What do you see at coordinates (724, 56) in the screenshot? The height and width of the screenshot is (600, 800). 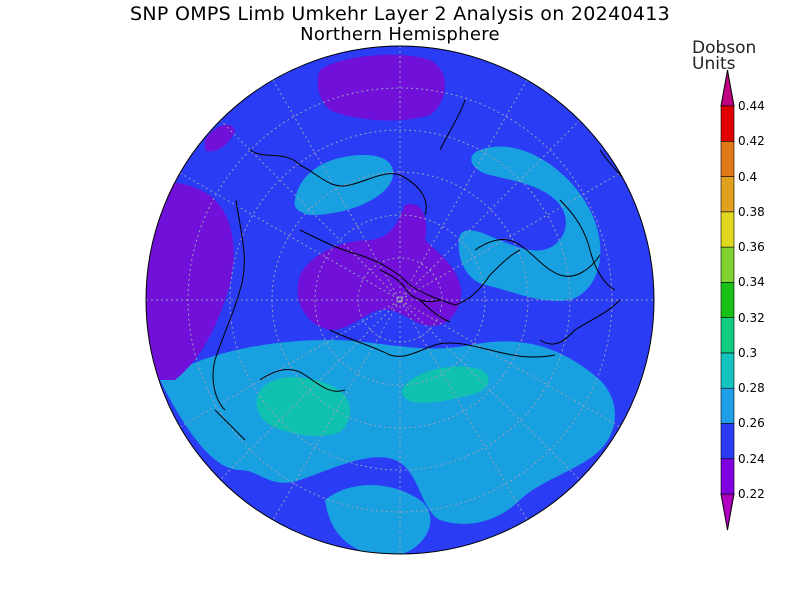 I see `colorbar-units: Dobson Units` at bounding box center [724, 56].